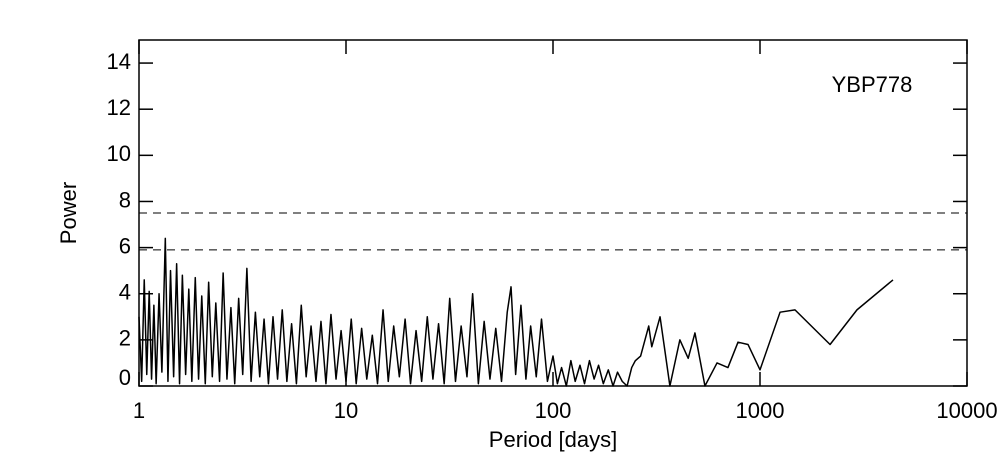 The height and width of the screenshot is (474, 1006). I want to click on y-tick-label: 12, so click(119, 107).